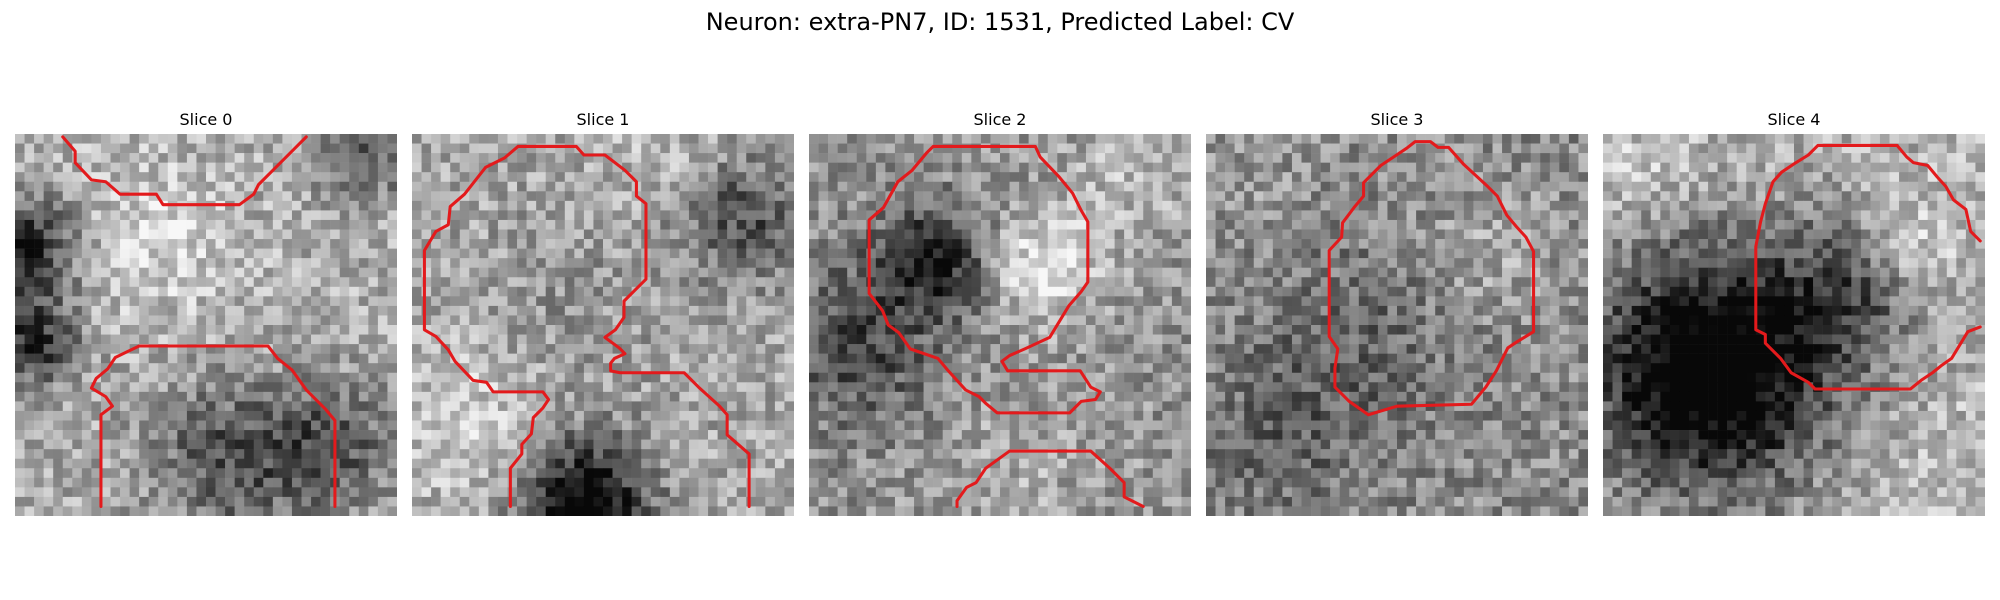 The width and height of the screenshot is (2000, 600). I want to click on slice-panel-1: Slice 1, so click(603, 312).